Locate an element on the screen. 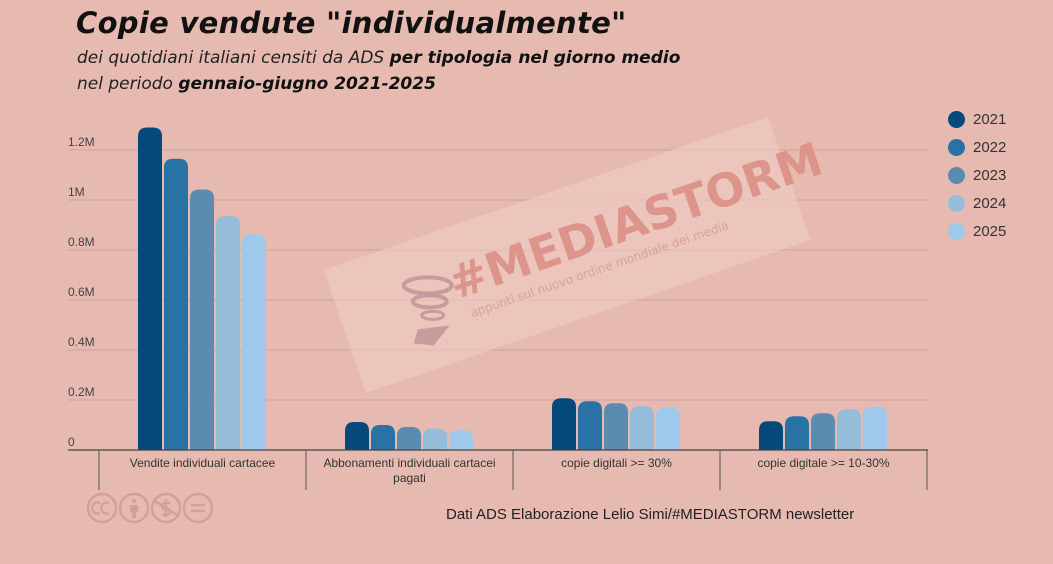 This screenshot has width=1053, height=564. y-tick-label: 0.6M is located at coordinates (81, 292).